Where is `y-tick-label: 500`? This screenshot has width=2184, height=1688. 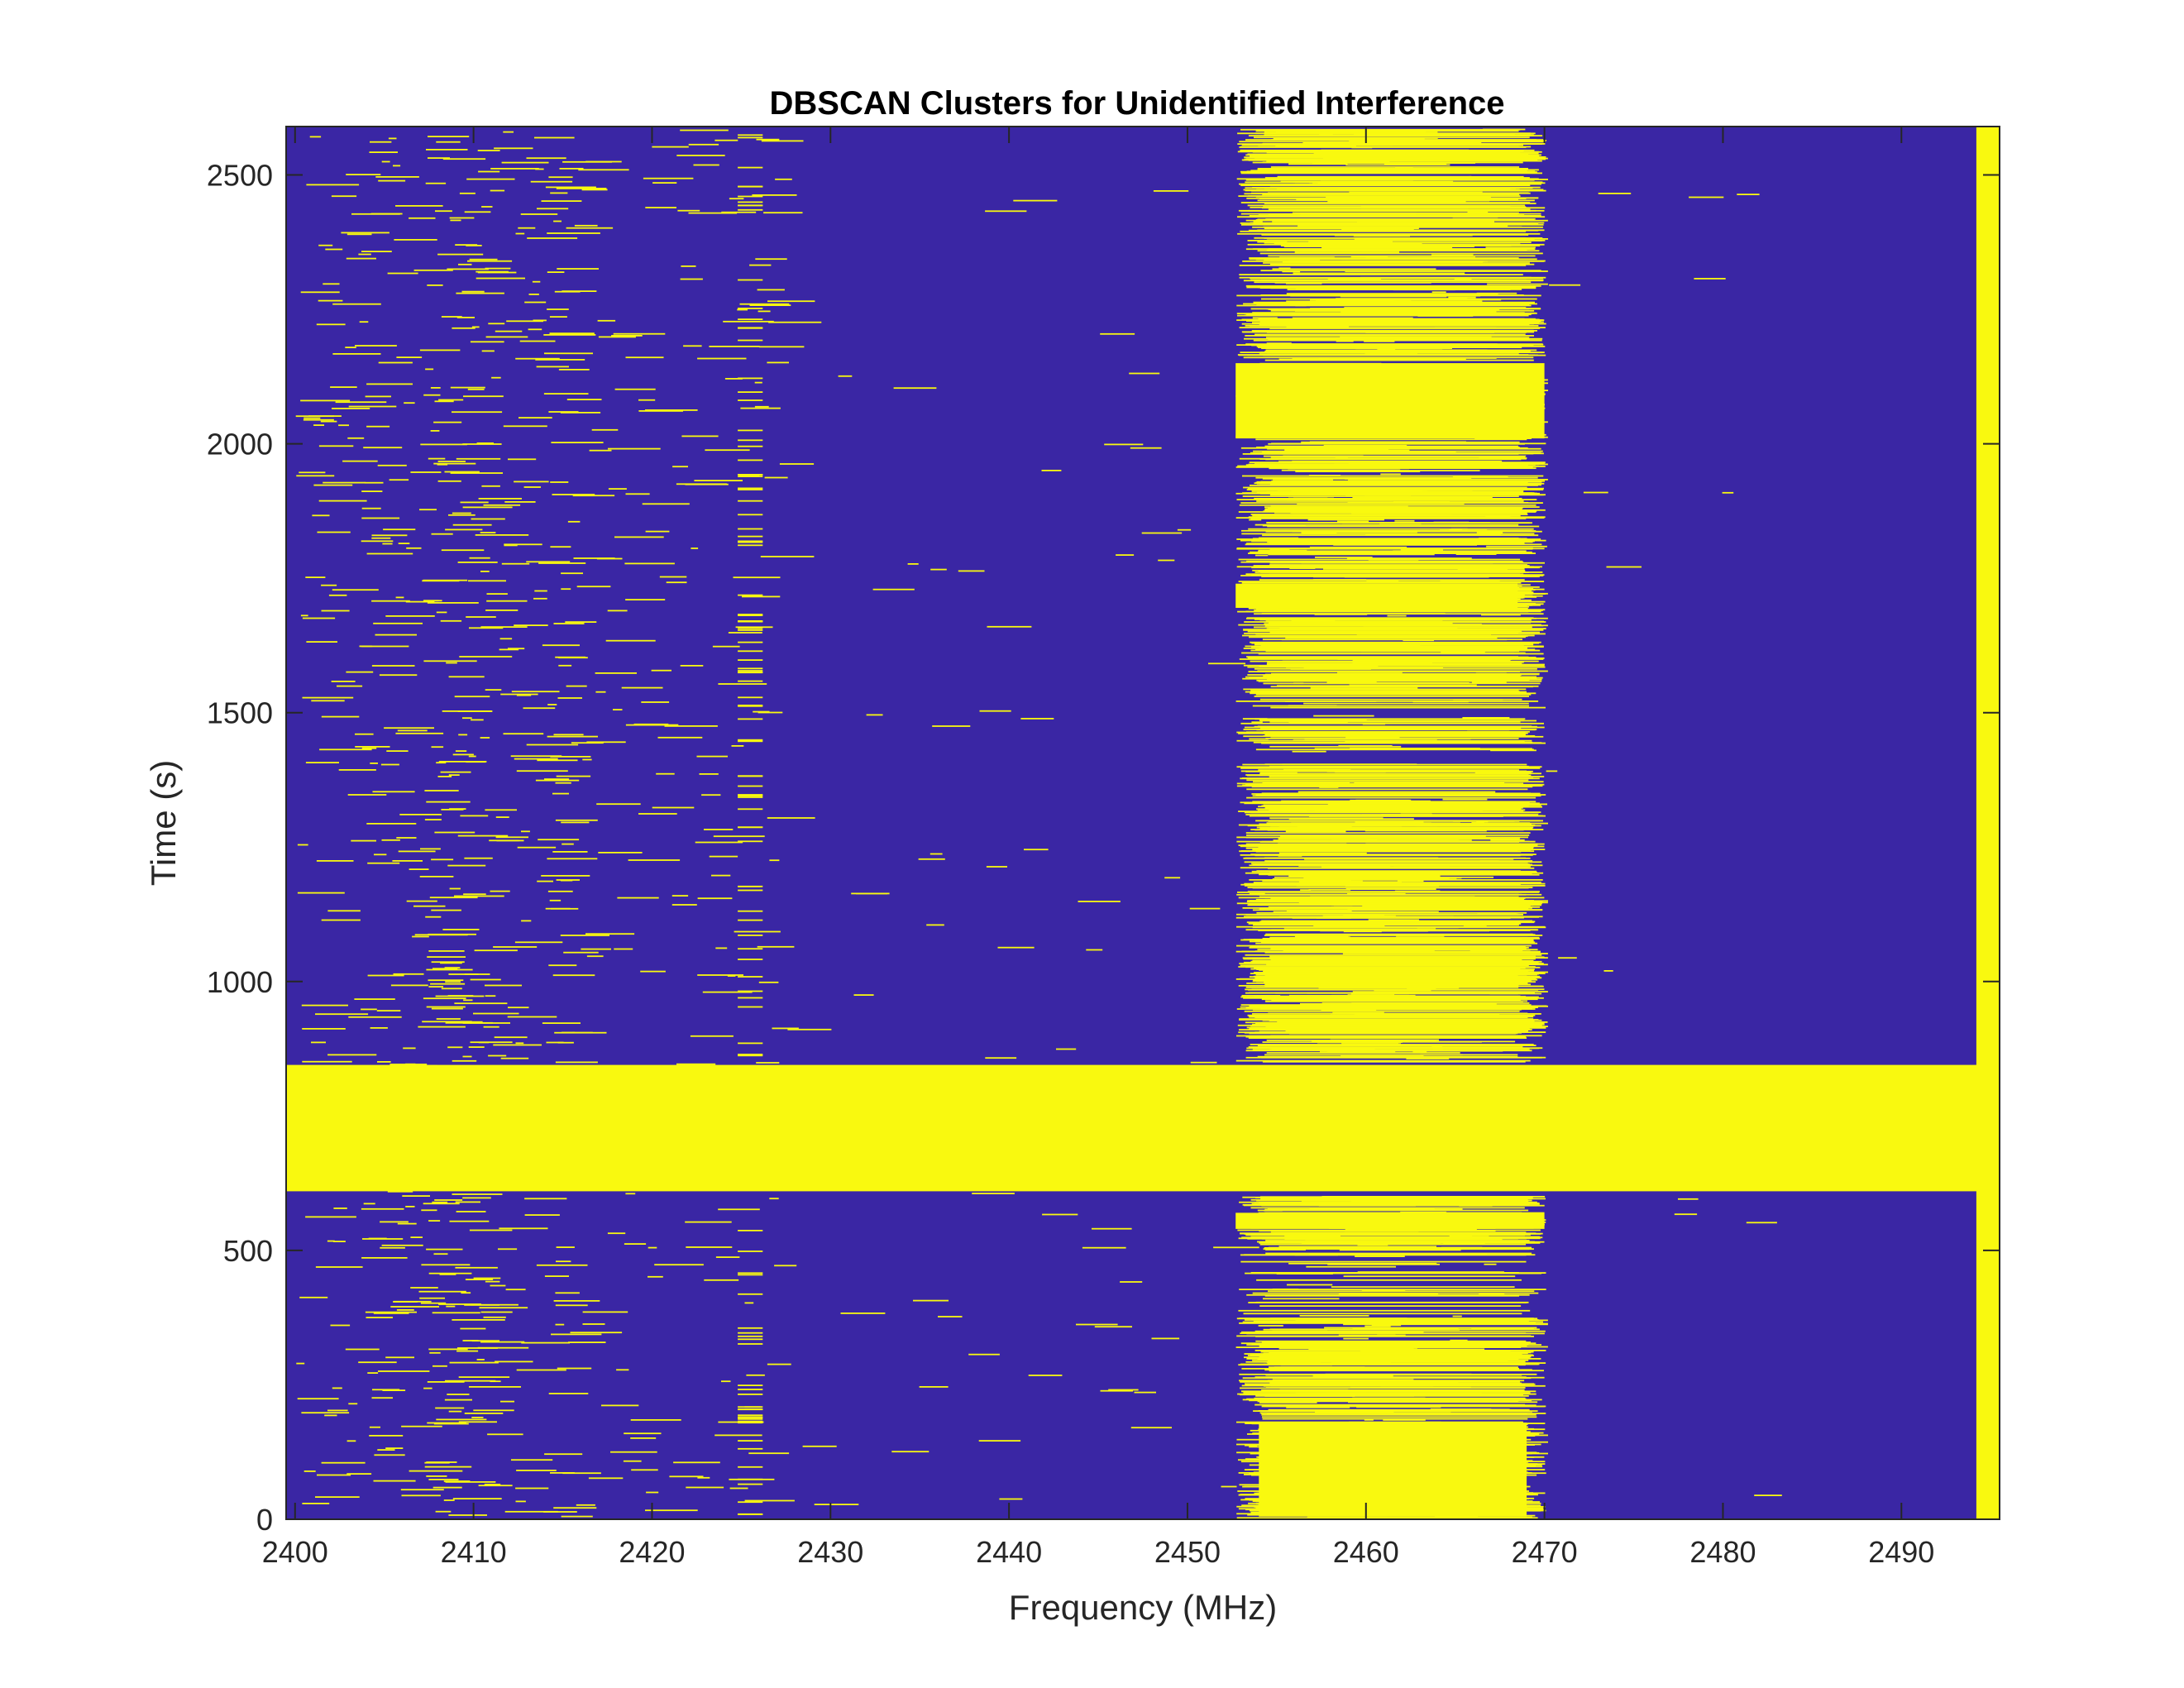 y-tick-label: 500 is located at coordinates (248, 1251).